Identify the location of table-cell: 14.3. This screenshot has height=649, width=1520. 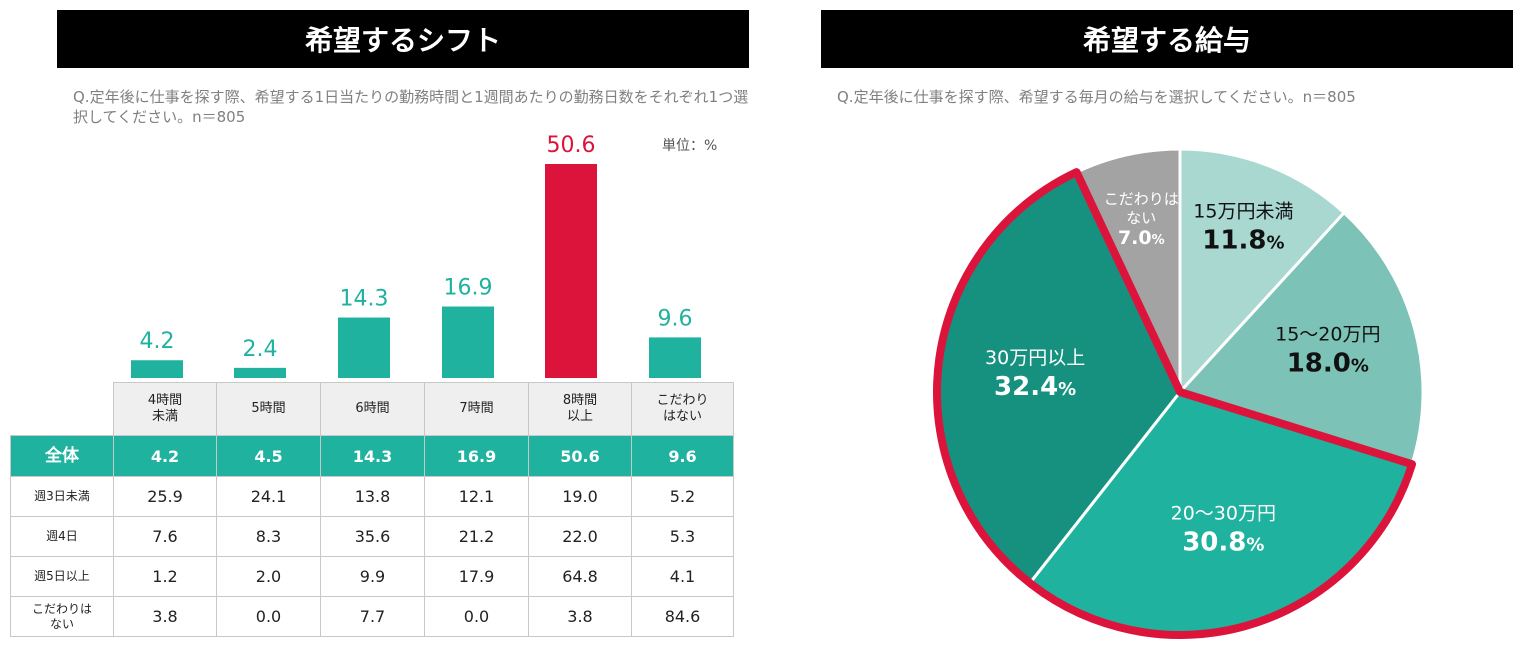
(372, 456).